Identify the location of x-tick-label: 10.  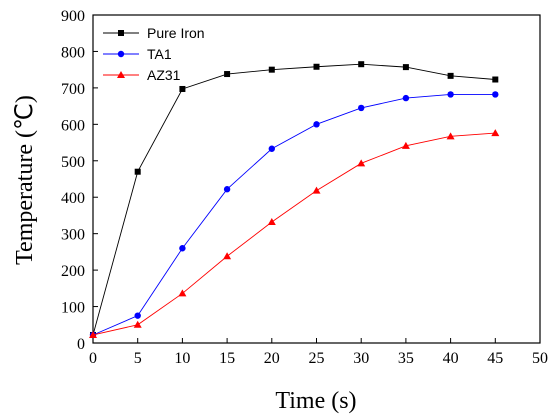
(182, 358).